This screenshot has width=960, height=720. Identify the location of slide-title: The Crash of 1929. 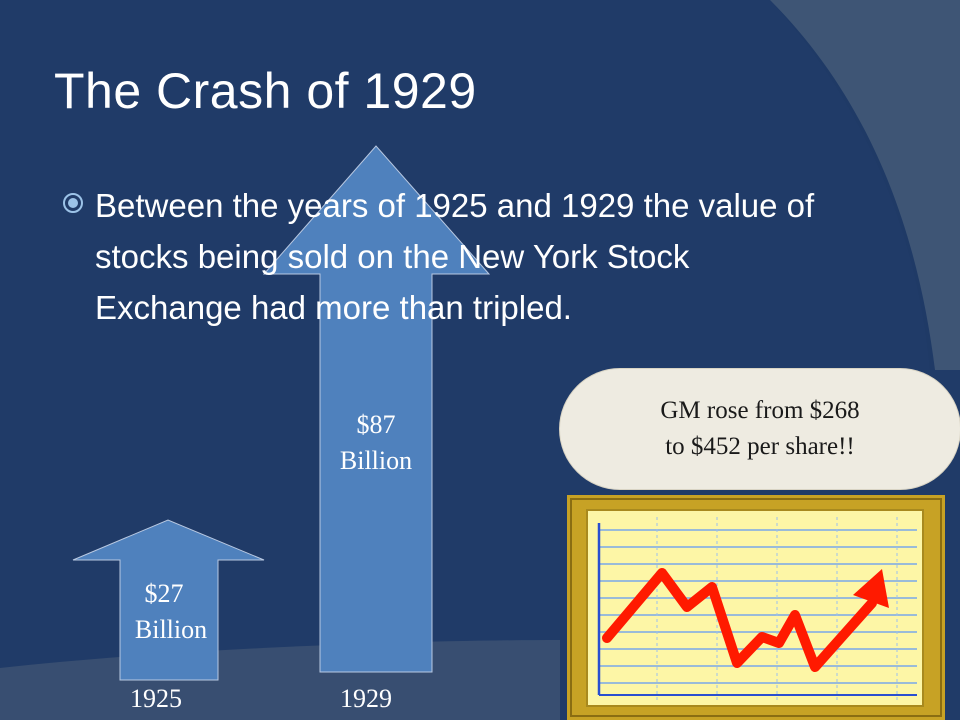
(265, 91).